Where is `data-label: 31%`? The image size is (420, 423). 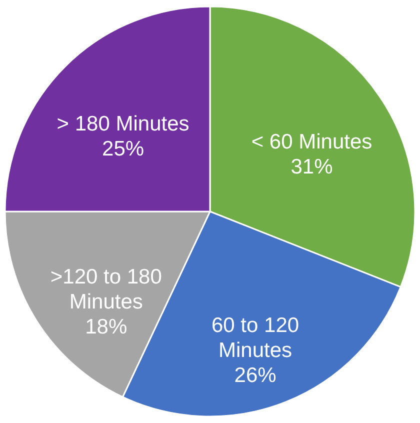
data-label: 31% is located at coordinates (311, 166).